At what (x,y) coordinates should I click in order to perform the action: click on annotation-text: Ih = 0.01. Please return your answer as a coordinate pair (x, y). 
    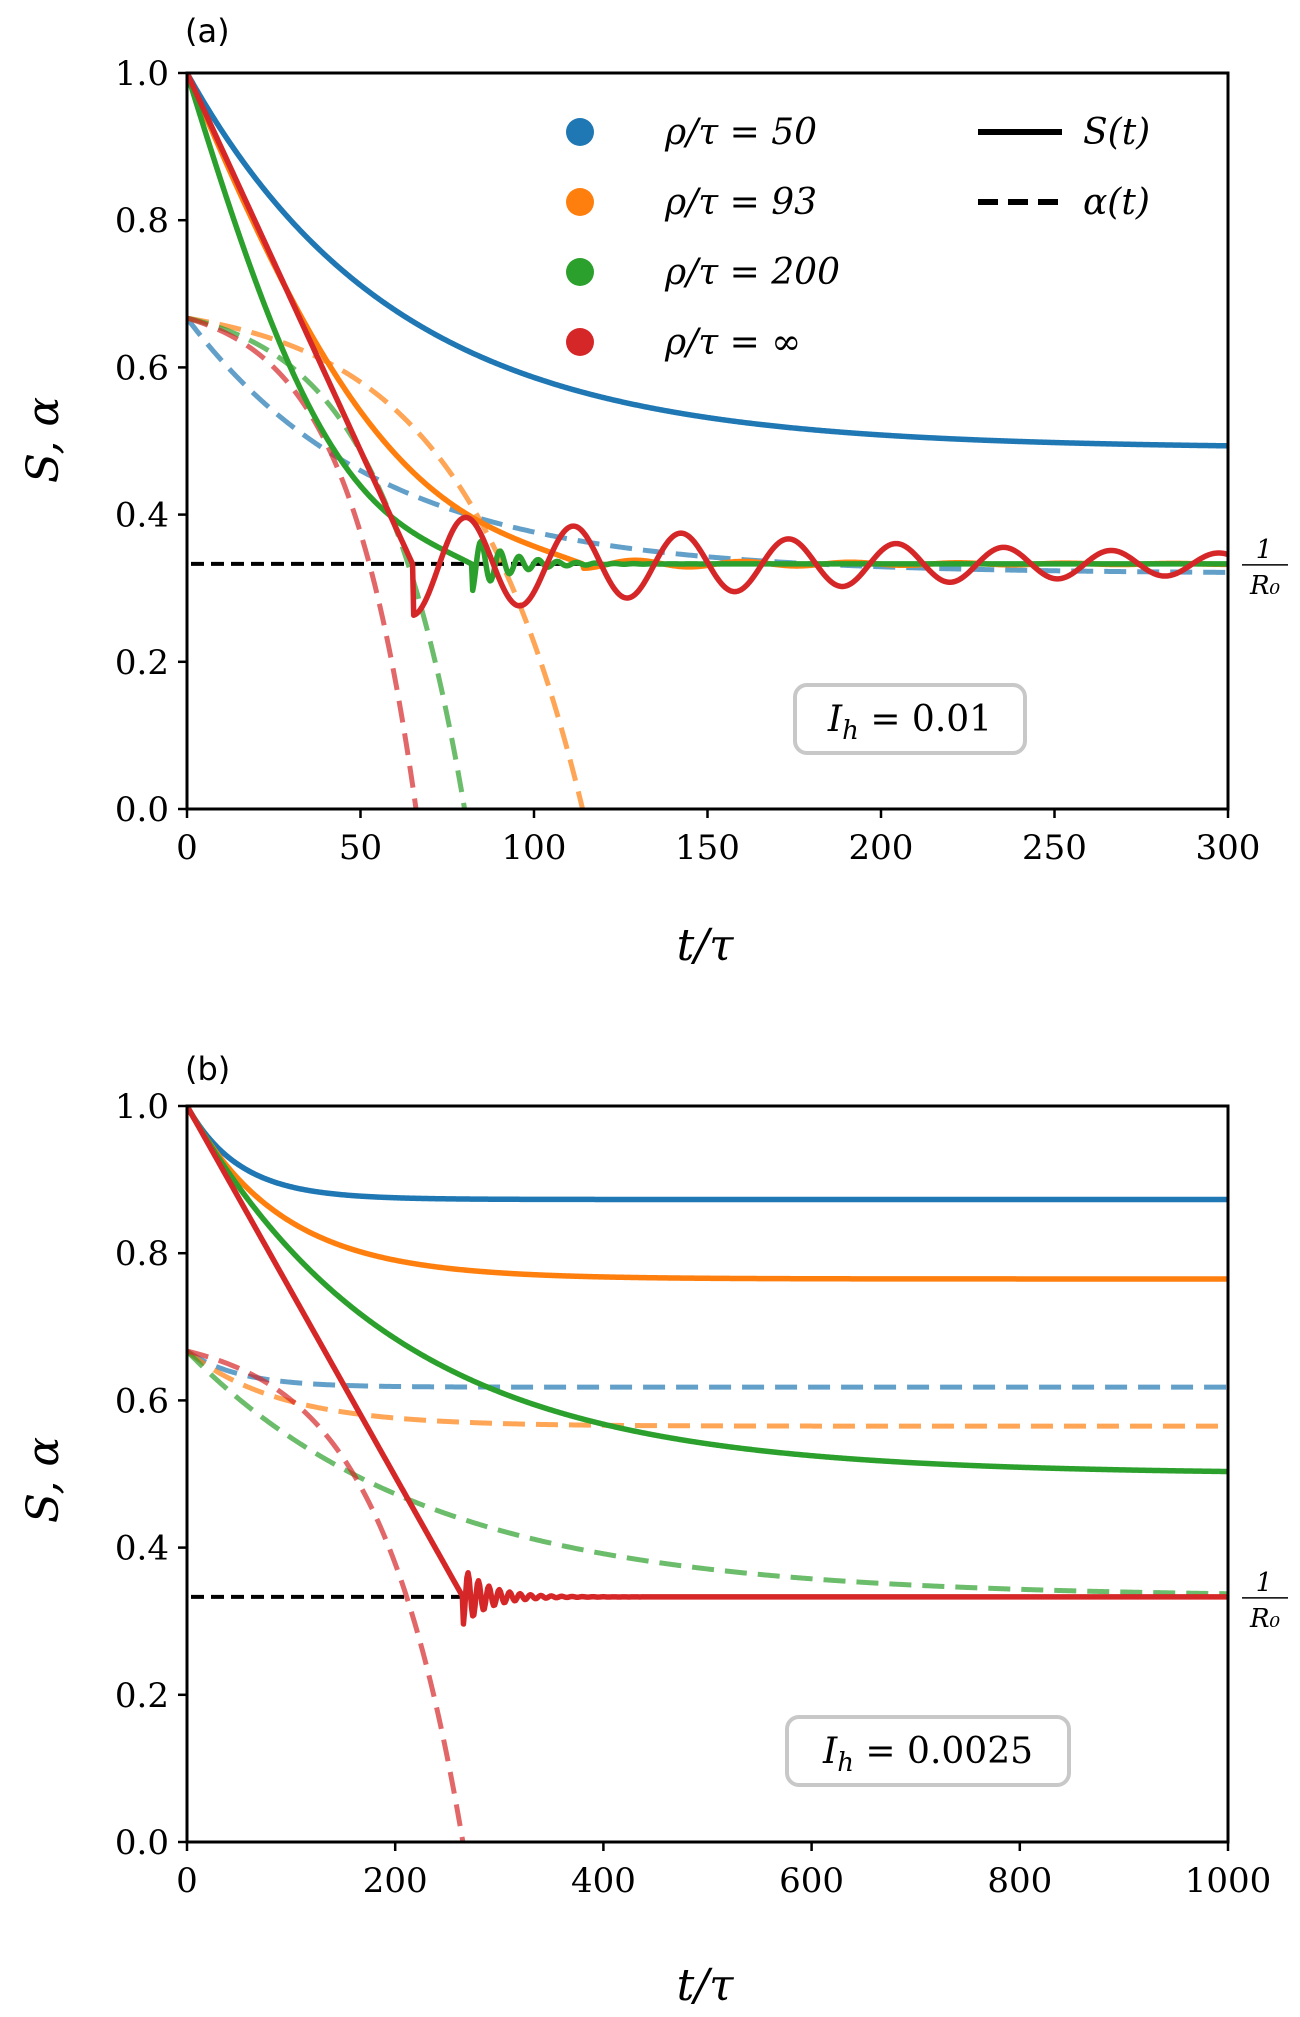
    Looking at the image, I should click on (909, 722).